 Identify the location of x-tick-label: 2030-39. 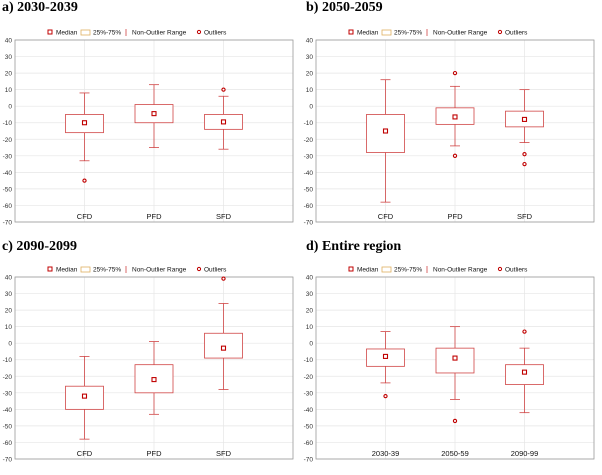
(386, 453).